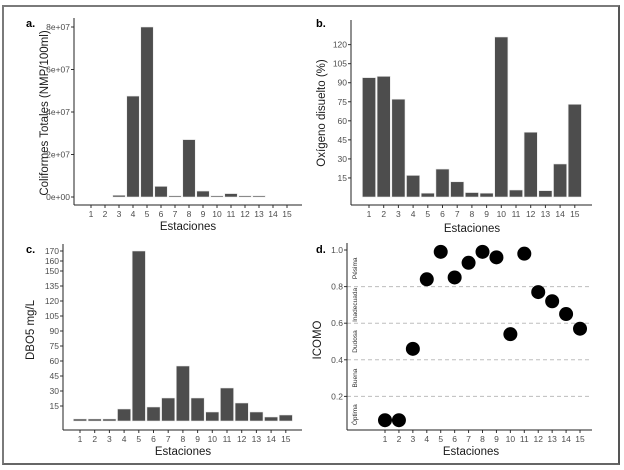  Describe the element at coordinates (55, 406) in the screenshot. I see `y-tick-label: 15` at that location.